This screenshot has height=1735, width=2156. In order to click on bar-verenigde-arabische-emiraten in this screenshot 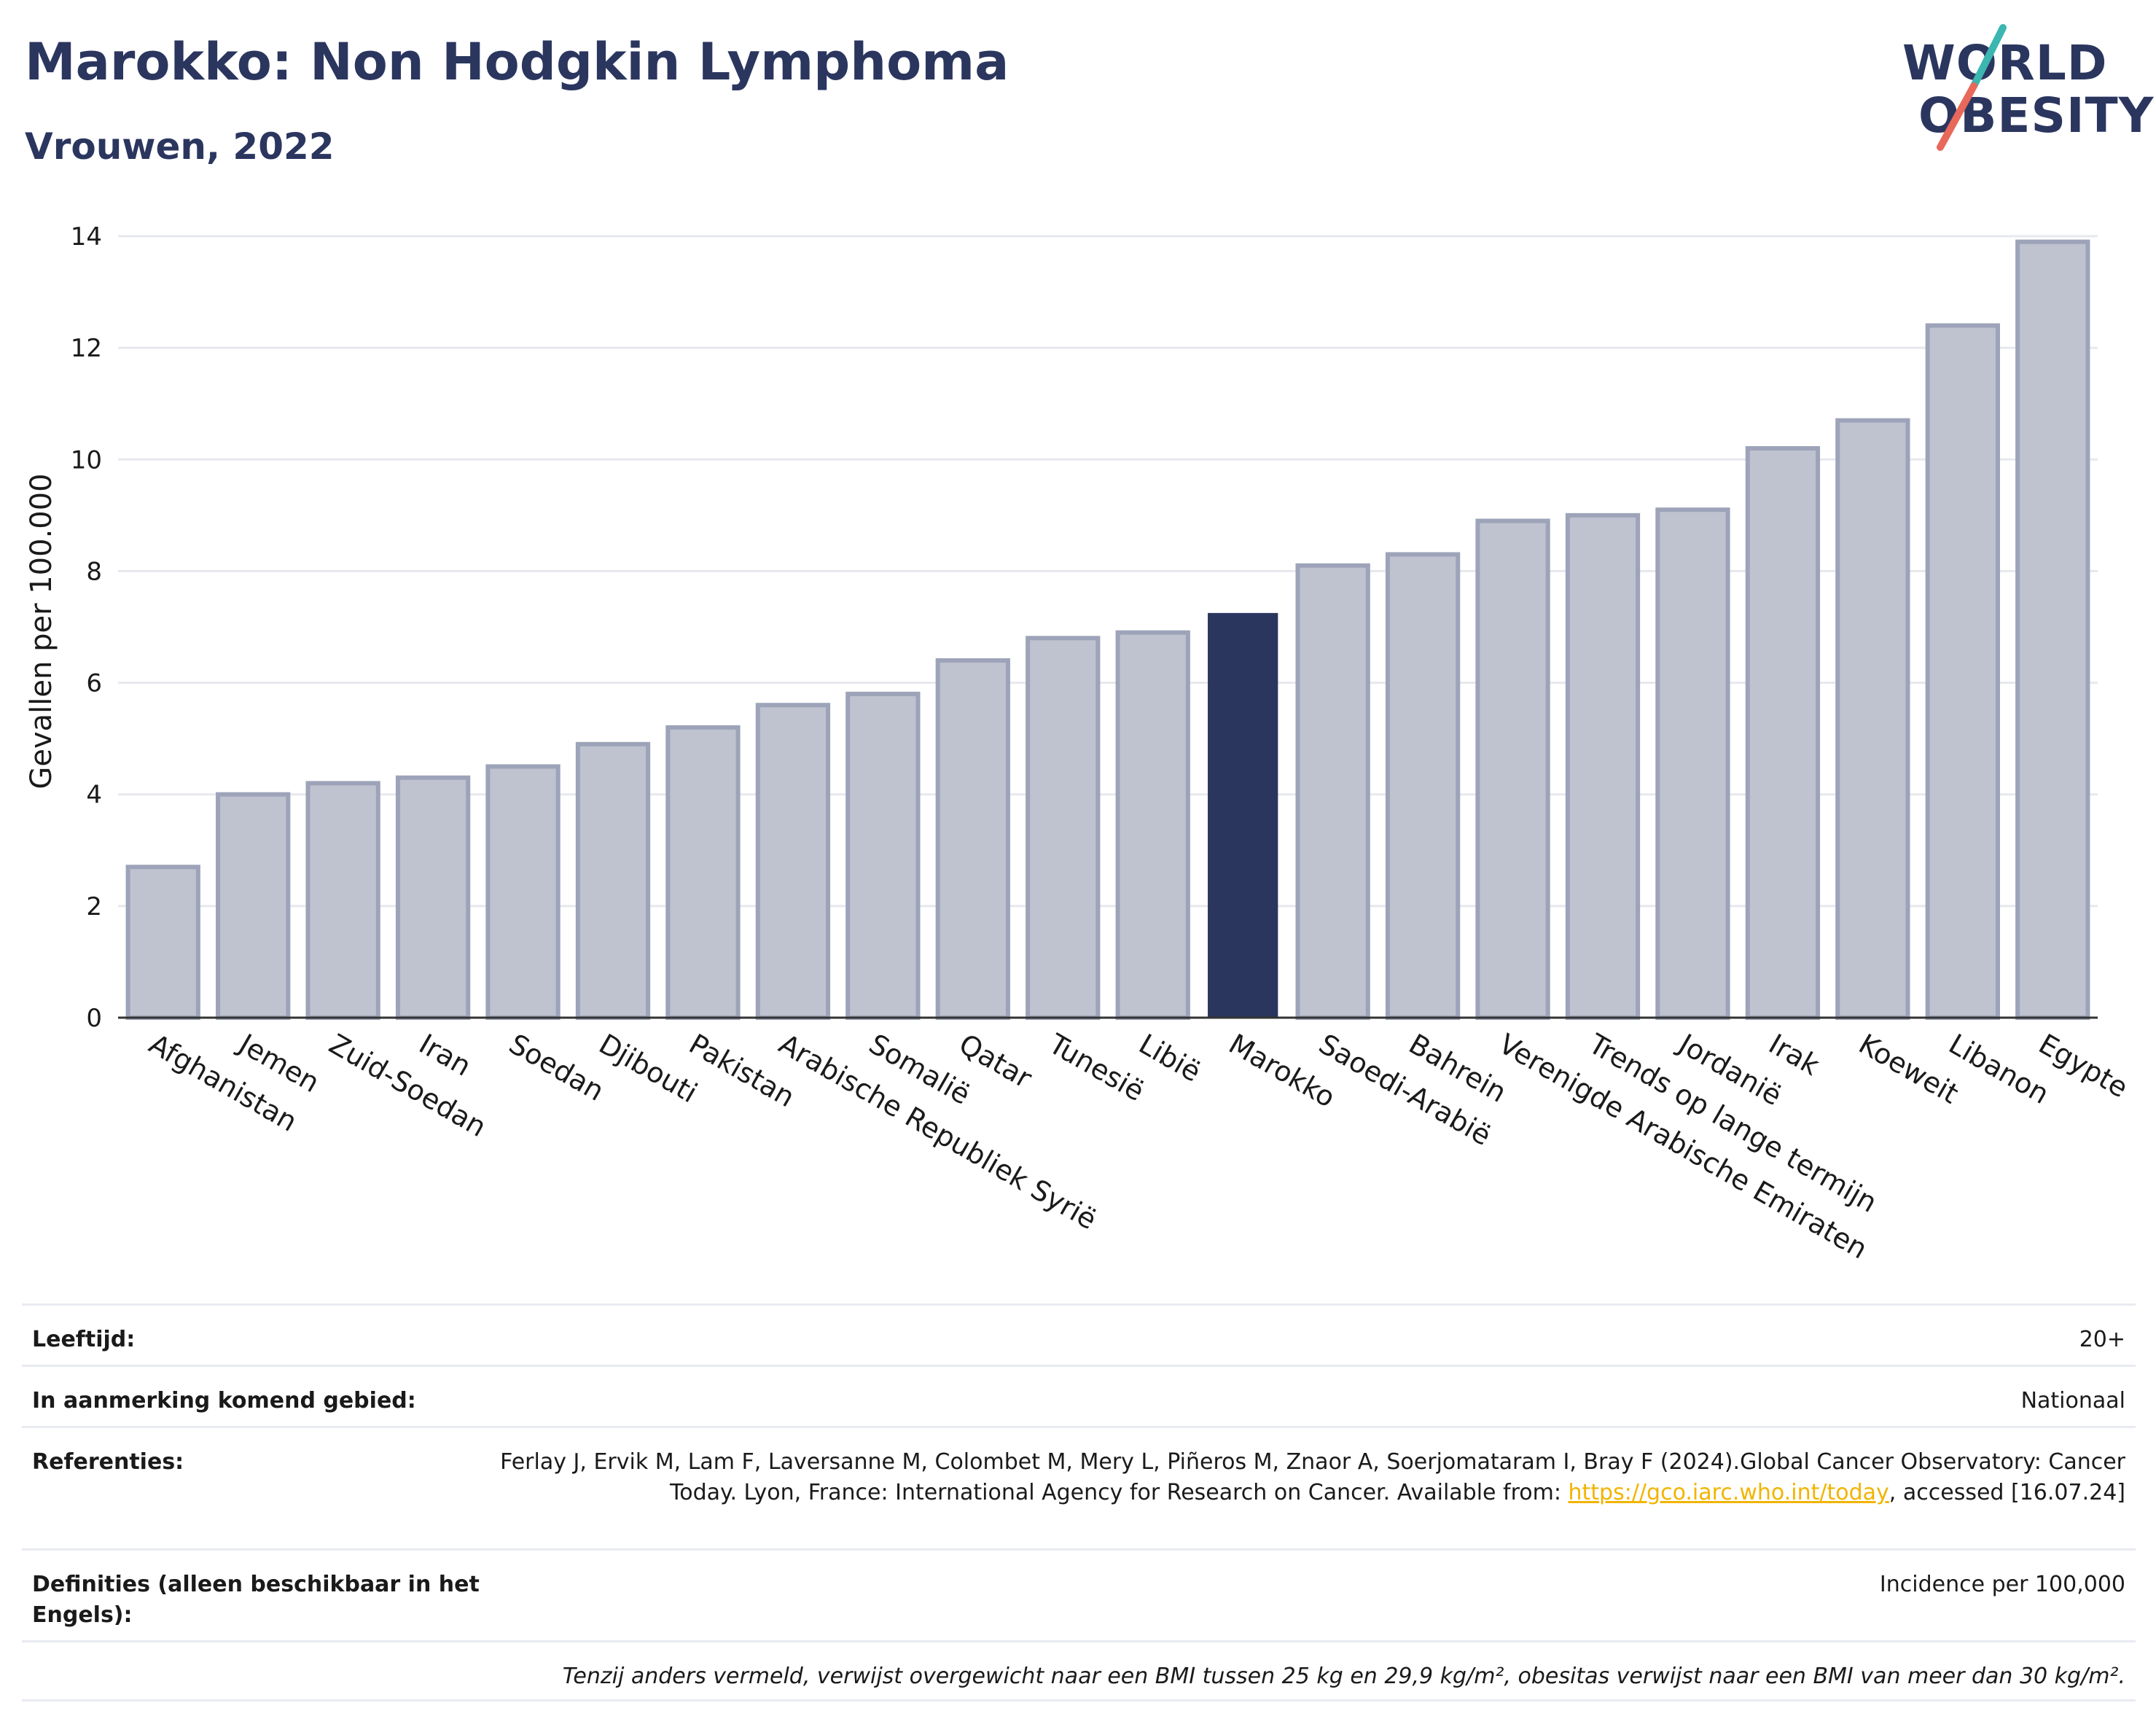, I will do `click(1512, 769)`.